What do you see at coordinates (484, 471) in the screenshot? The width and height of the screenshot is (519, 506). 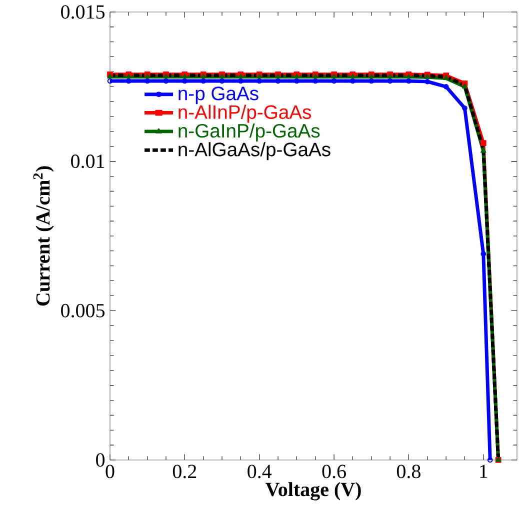 I see `x-tick-label: 1` at bounding box center [484, 471].